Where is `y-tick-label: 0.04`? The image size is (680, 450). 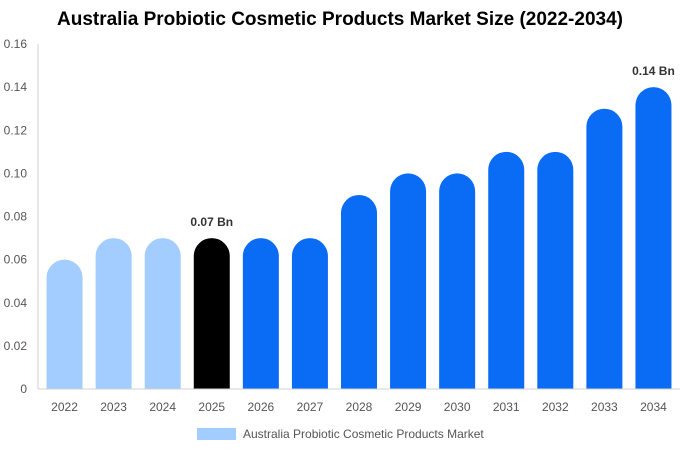
y-tick-label: 0.04 is located at coordinates (16, 303).